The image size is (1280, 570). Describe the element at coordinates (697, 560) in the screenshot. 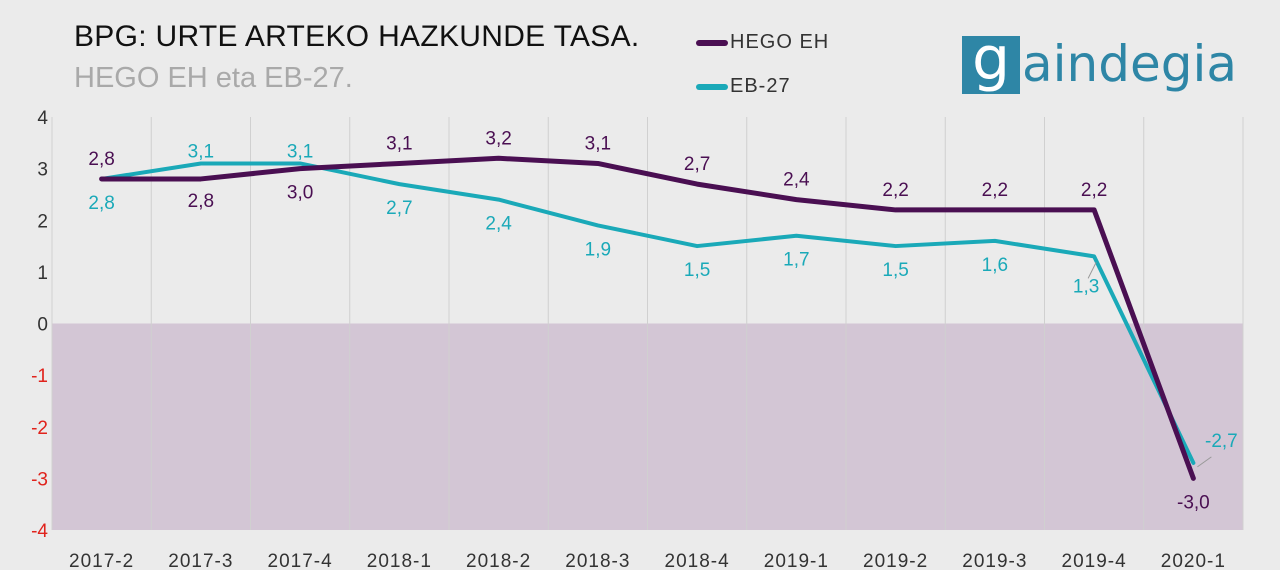

I see `x-tick-label: 2018-4` at that location.